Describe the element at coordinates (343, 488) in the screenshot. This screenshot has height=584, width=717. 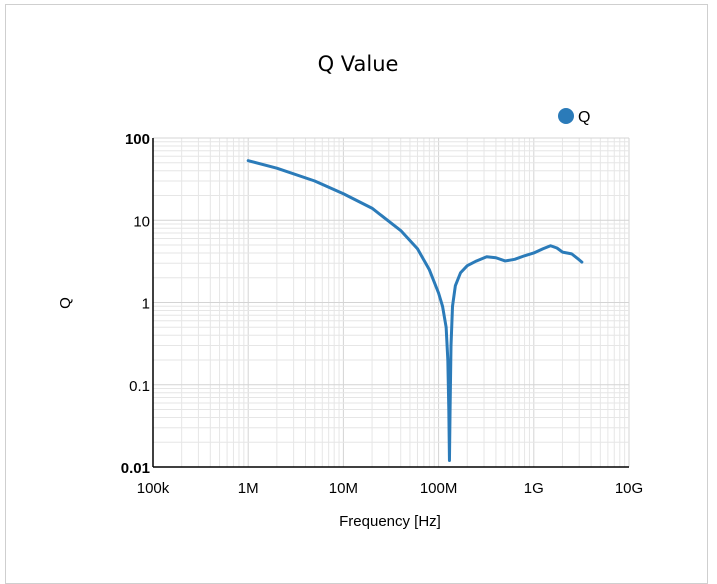
I see `x-tick-label: 10M` at that location.